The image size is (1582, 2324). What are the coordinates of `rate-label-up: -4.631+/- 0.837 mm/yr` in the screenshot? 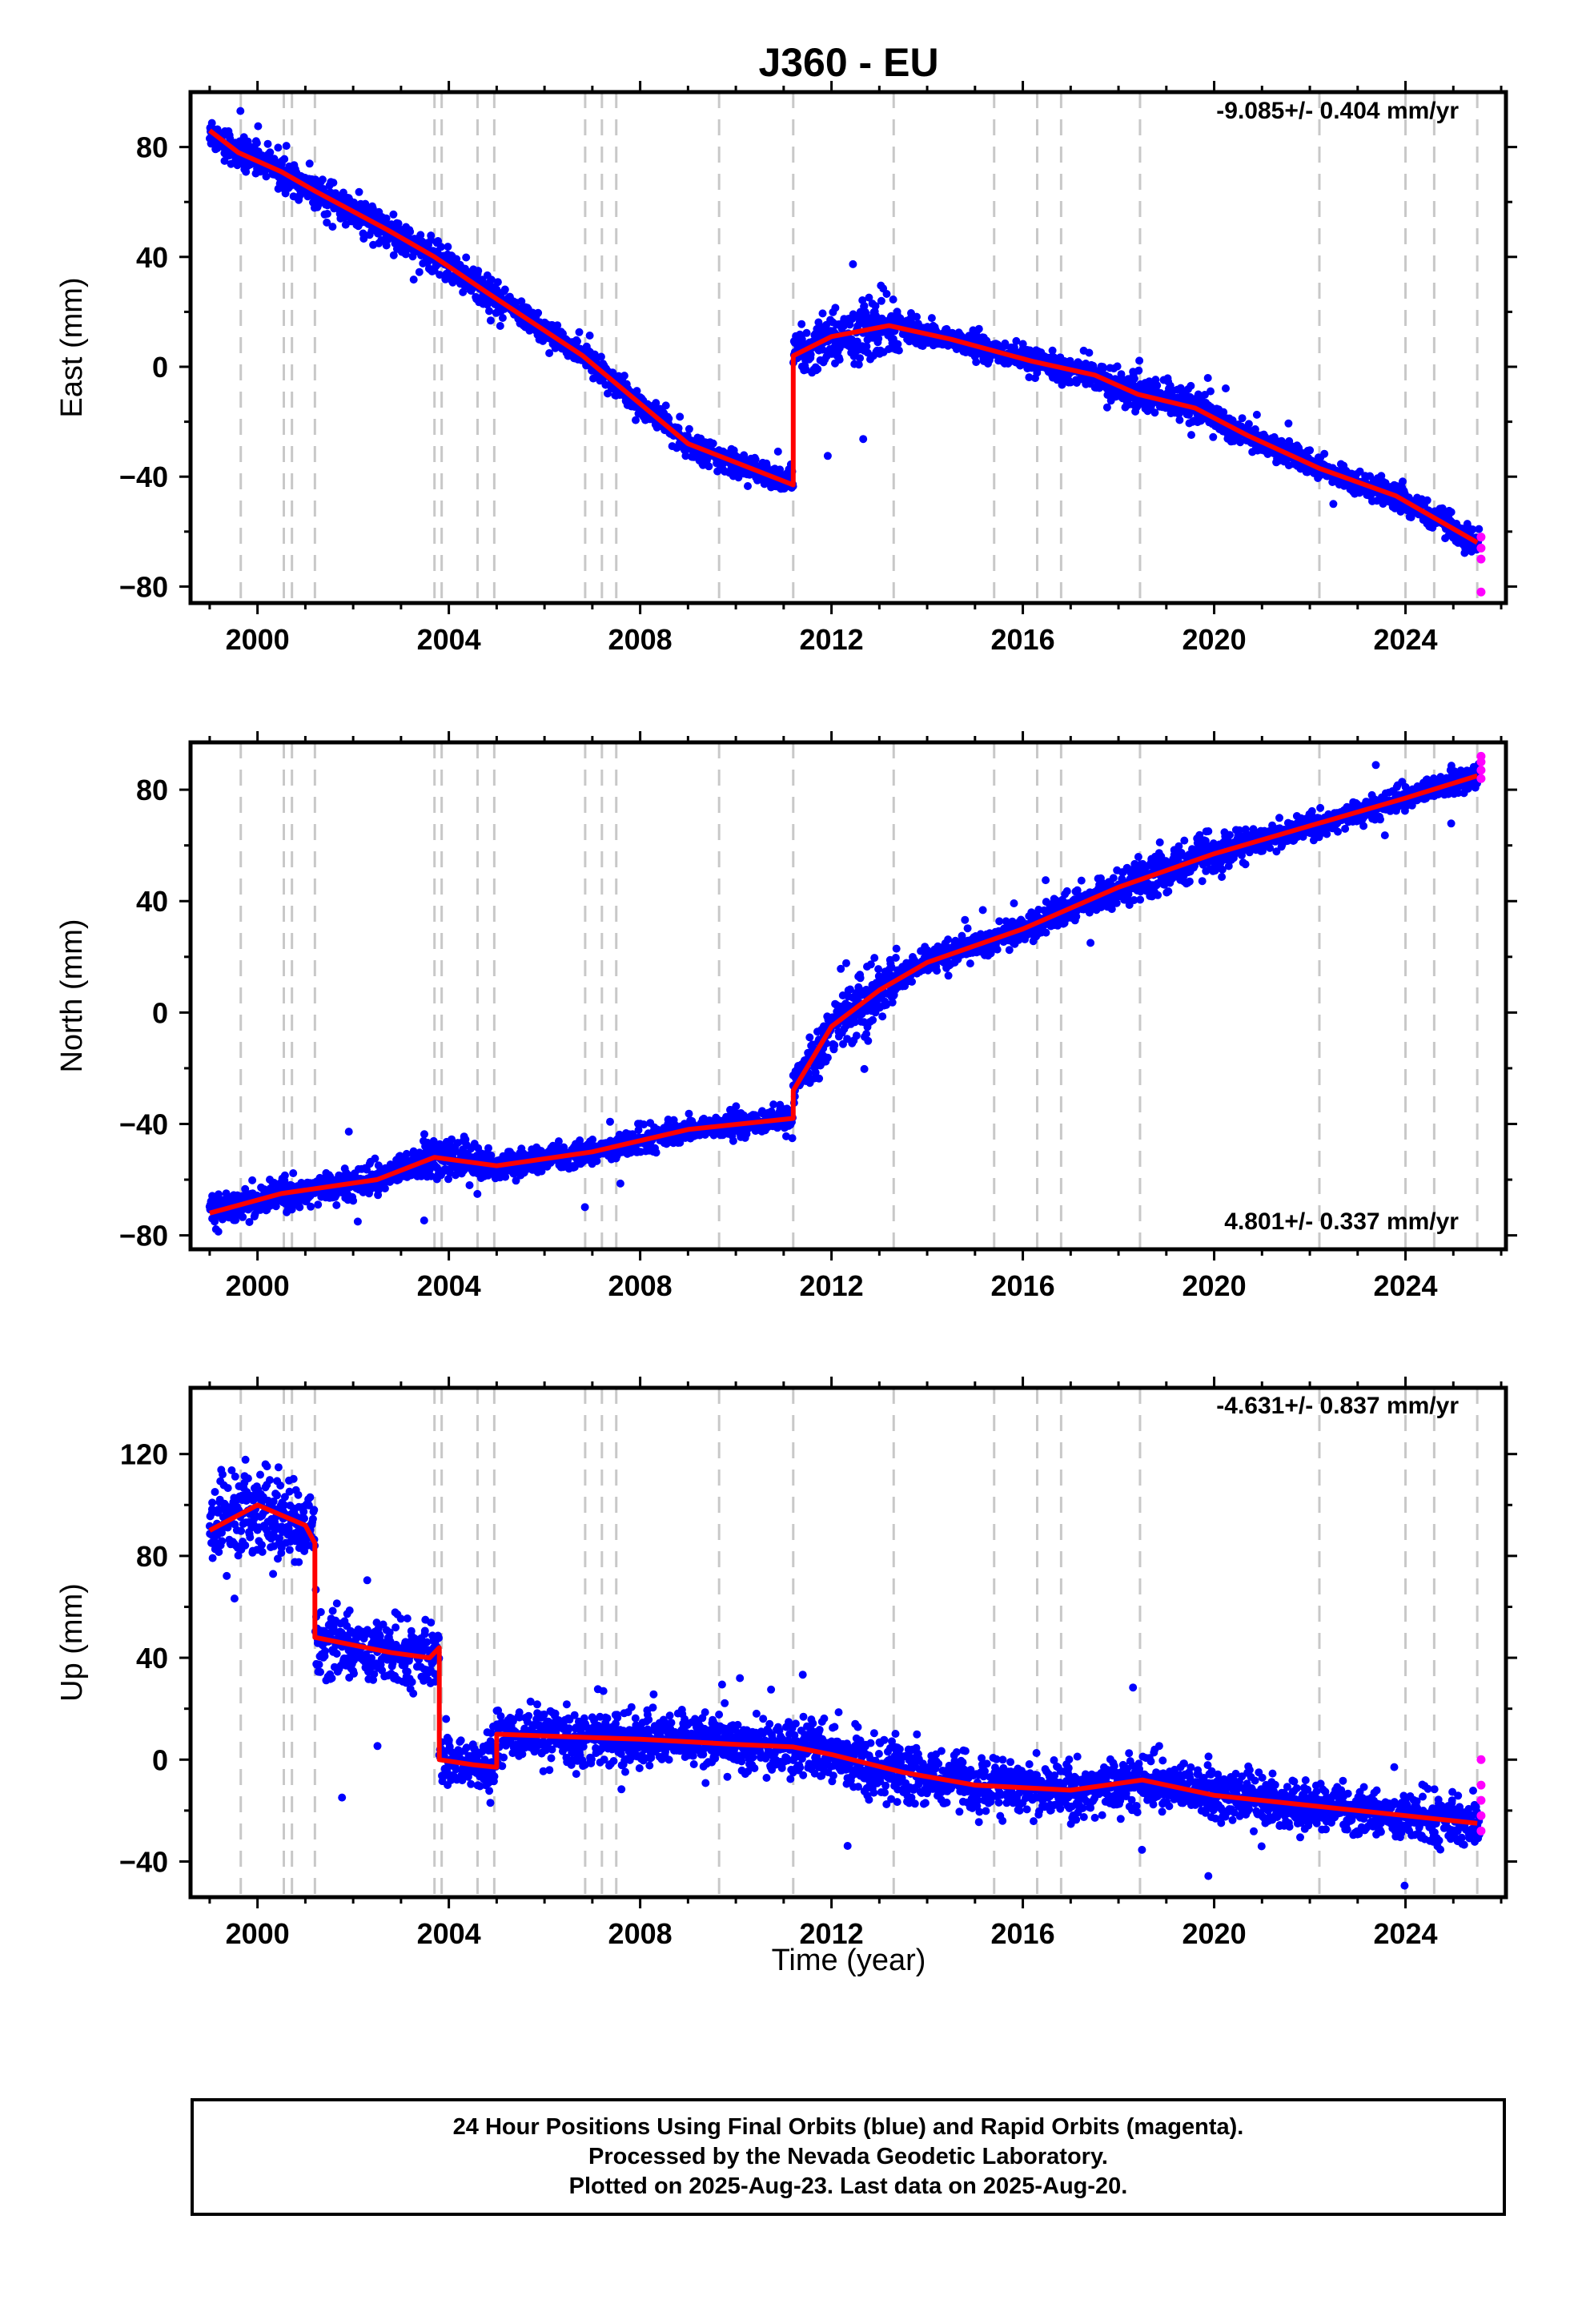 It's located at (1337, 1406).